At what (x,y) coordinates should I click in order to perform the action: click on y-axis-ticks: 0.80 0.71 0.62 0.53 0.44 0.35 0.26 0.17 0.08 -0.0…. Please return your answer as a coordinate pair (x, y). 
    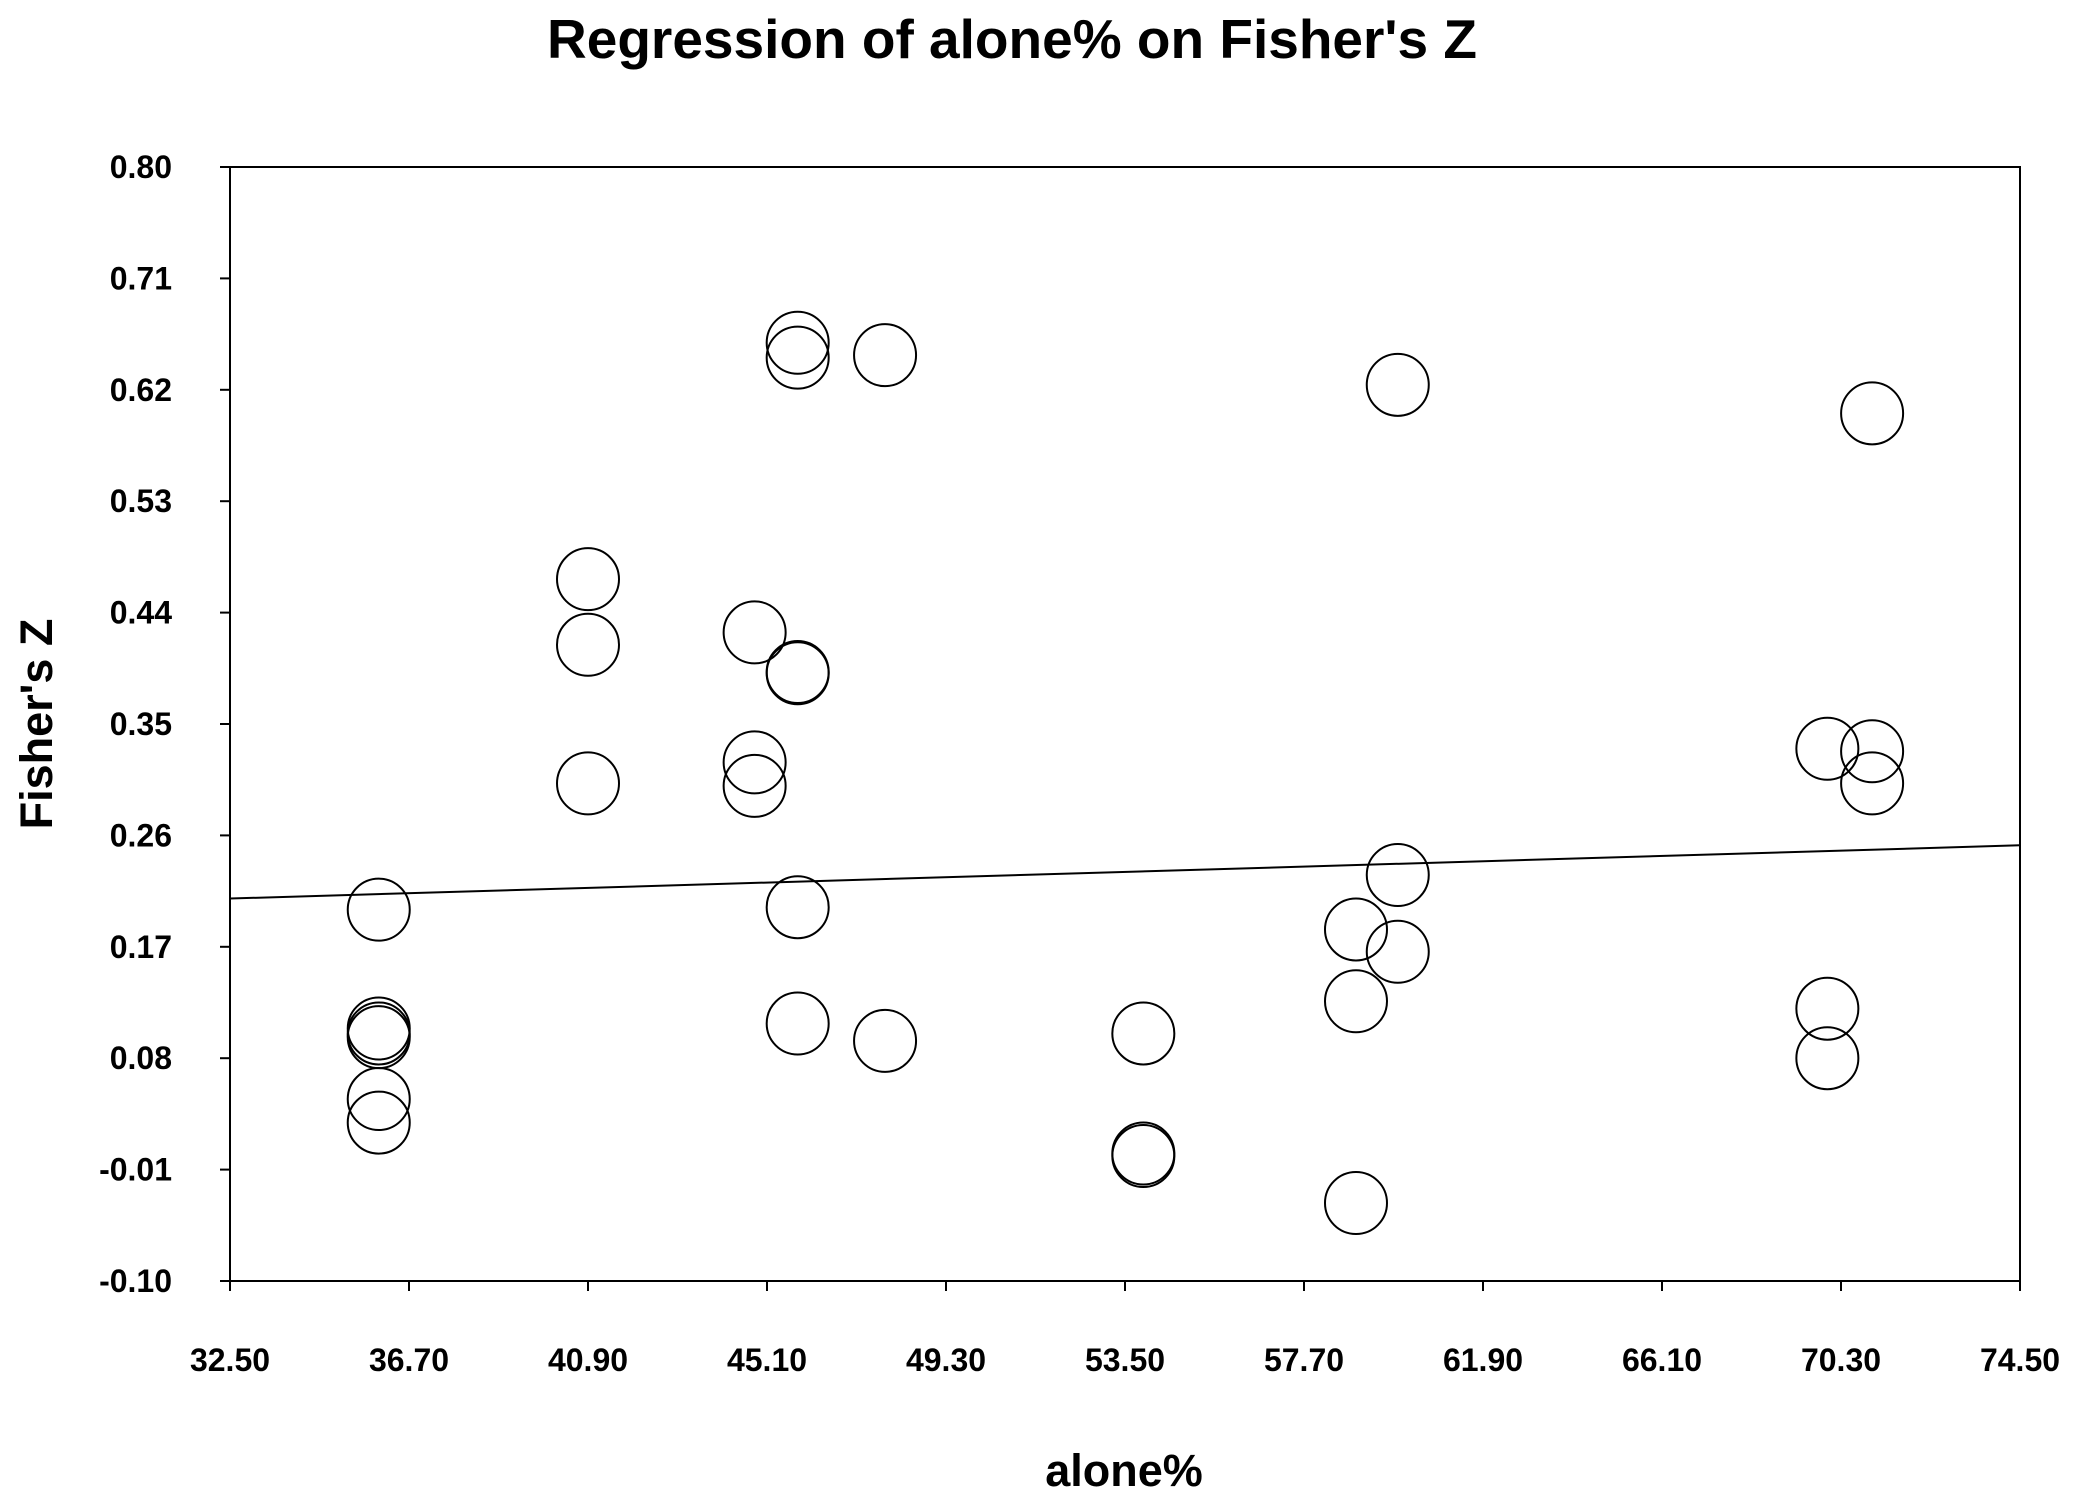
    Looking at the image, I should click on (164, 724).